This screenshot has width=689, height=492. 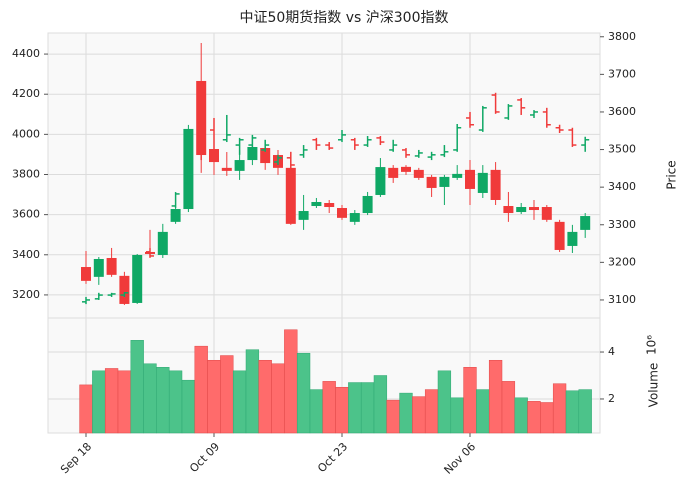 I want to click on y2-tick-label: 3800, so click(x=622, y=36).